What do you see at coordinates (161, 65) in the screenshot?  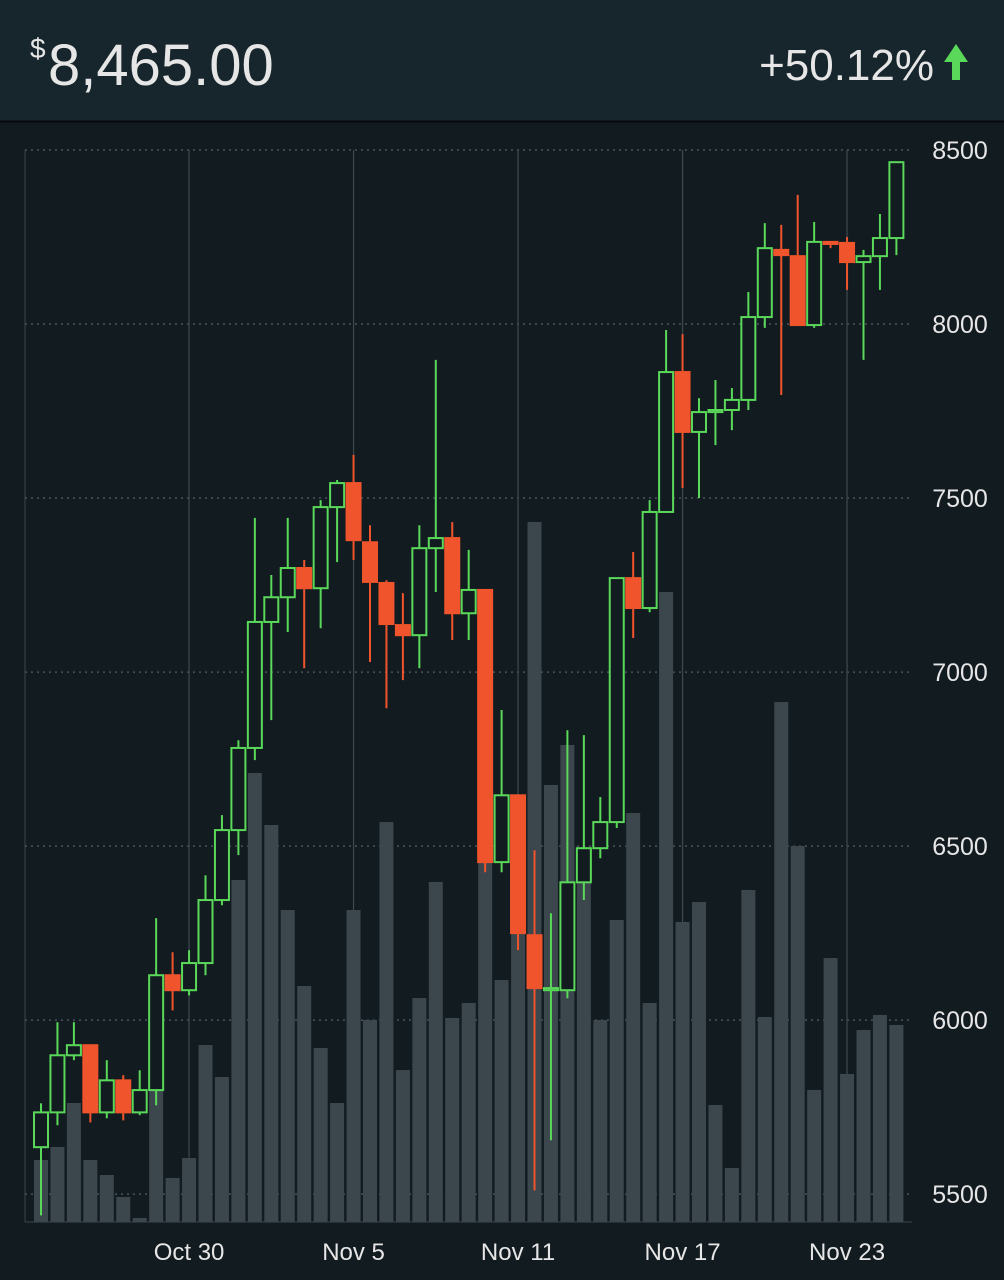 I see `price: 8,465.00` at bounding box center [161, 65].